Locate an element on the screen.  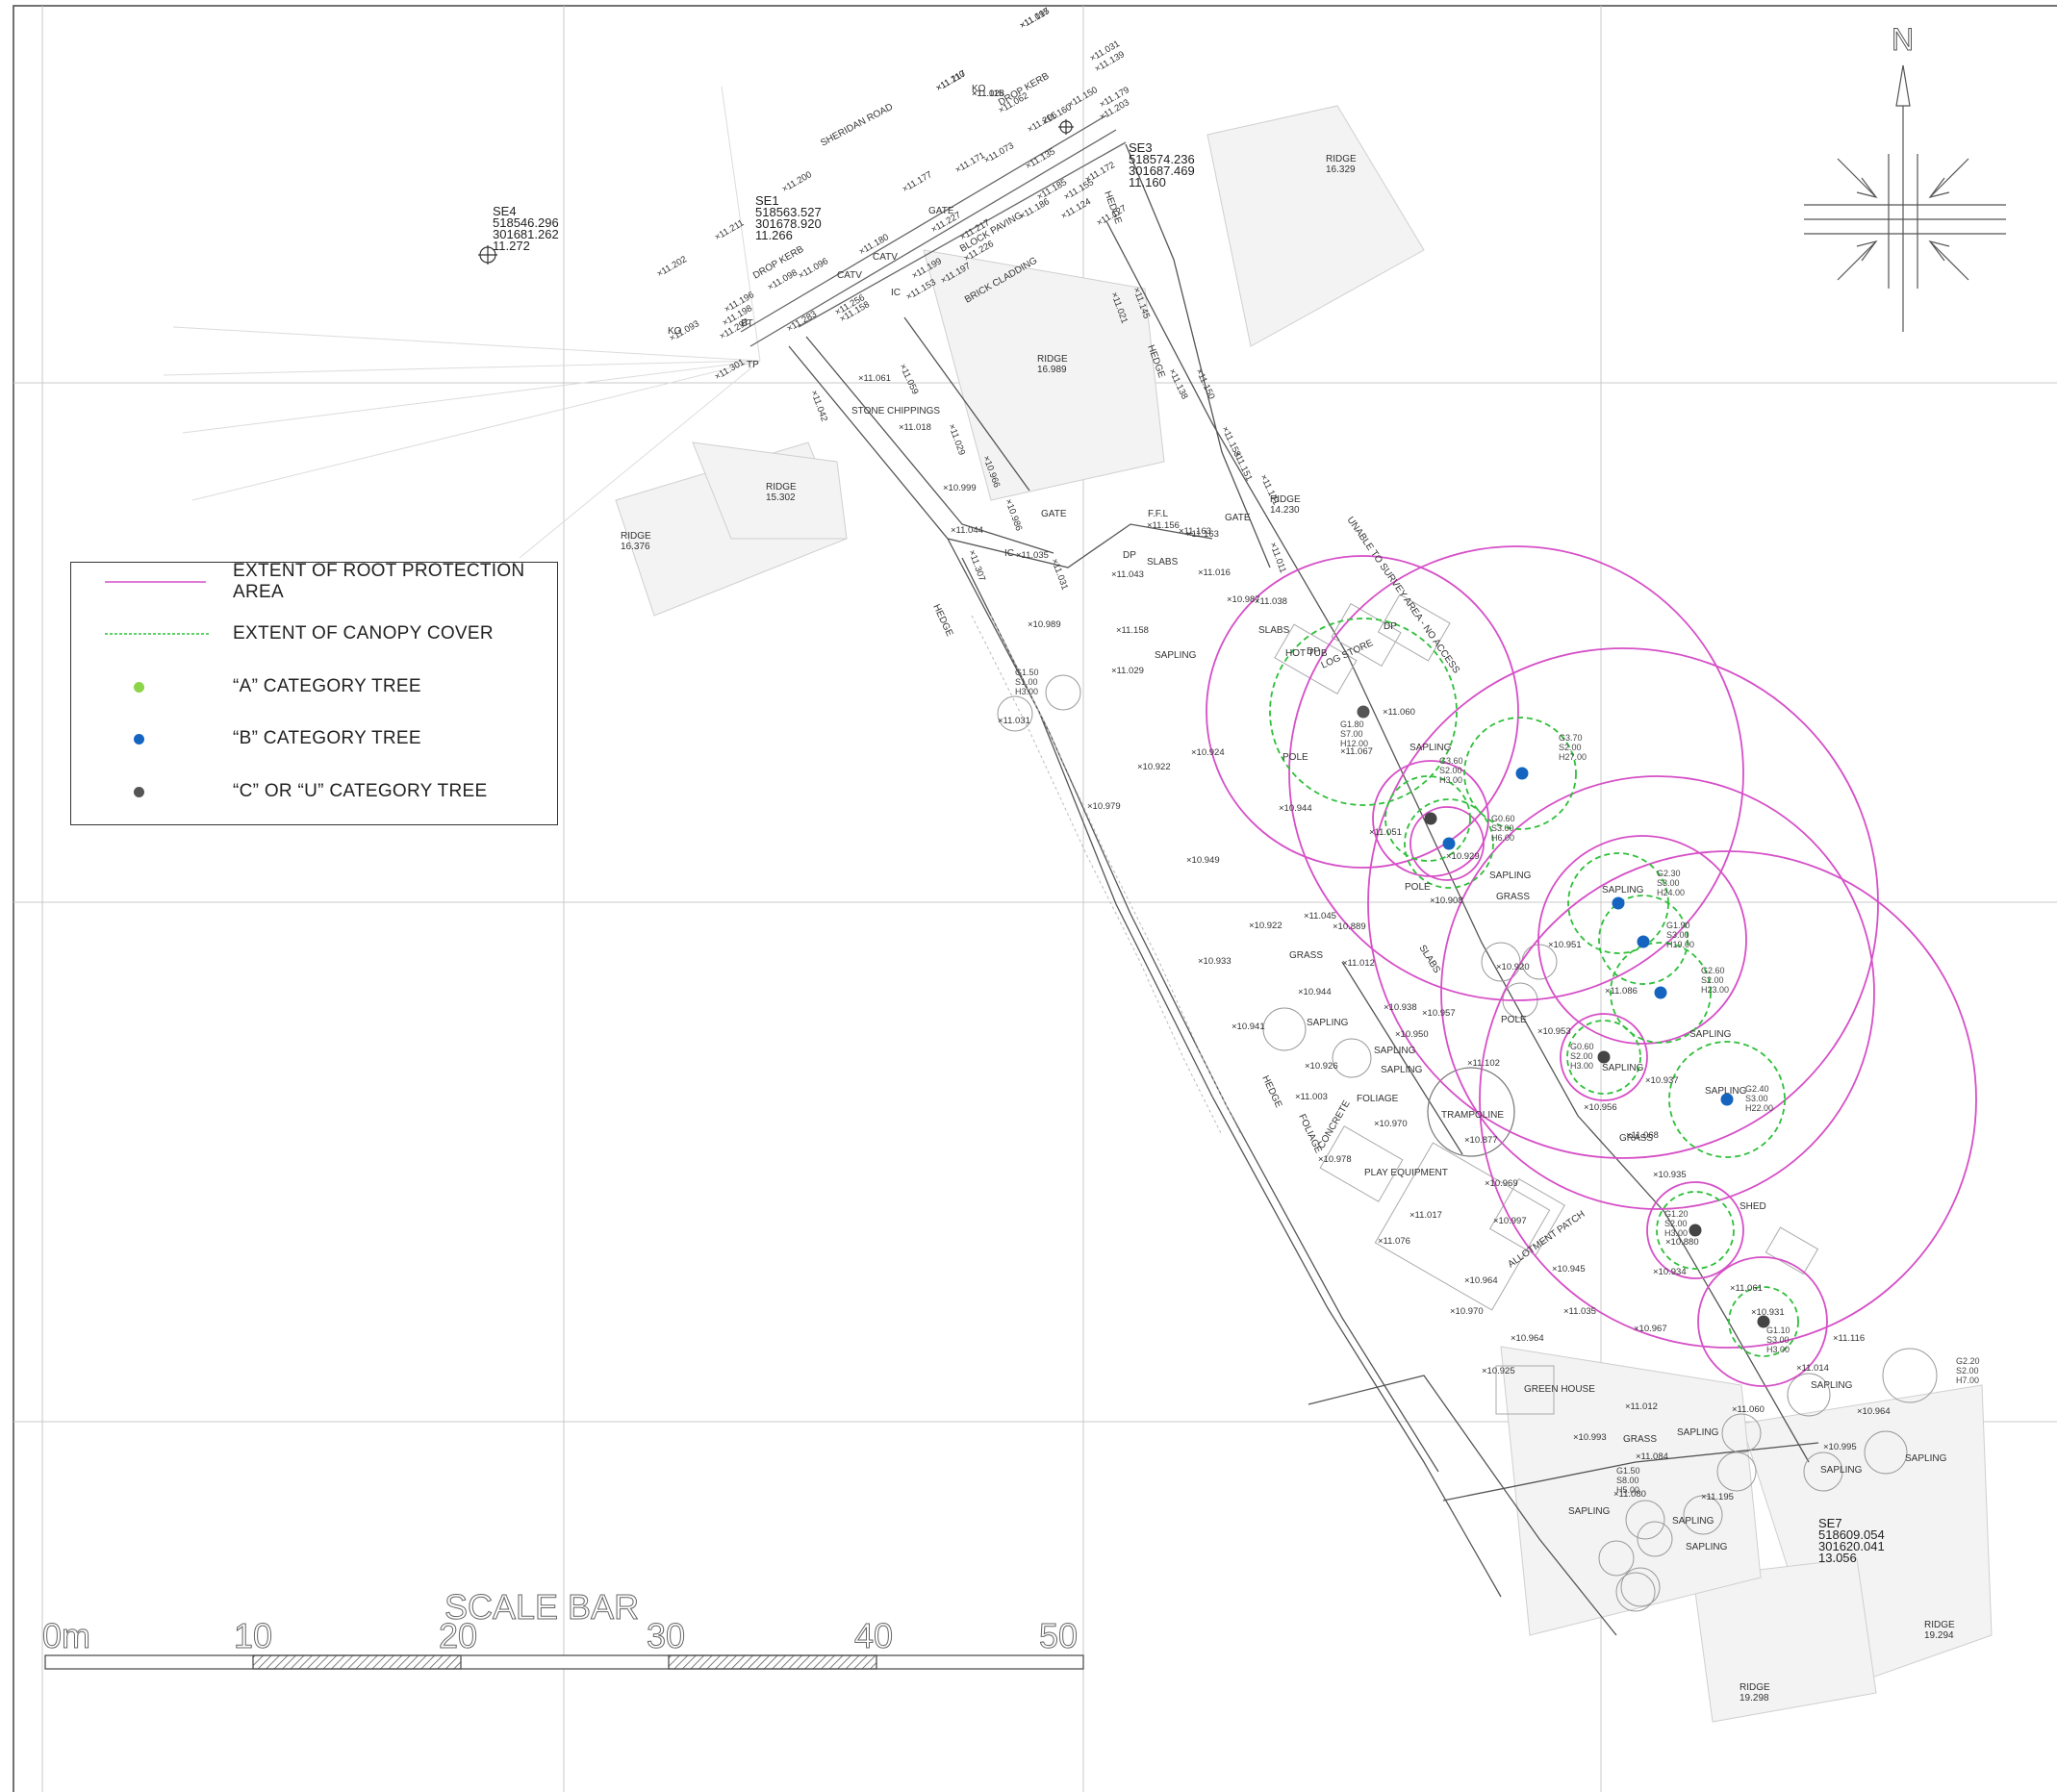
spot-level: ×11.080 is located at coordinates (1629, 1495).